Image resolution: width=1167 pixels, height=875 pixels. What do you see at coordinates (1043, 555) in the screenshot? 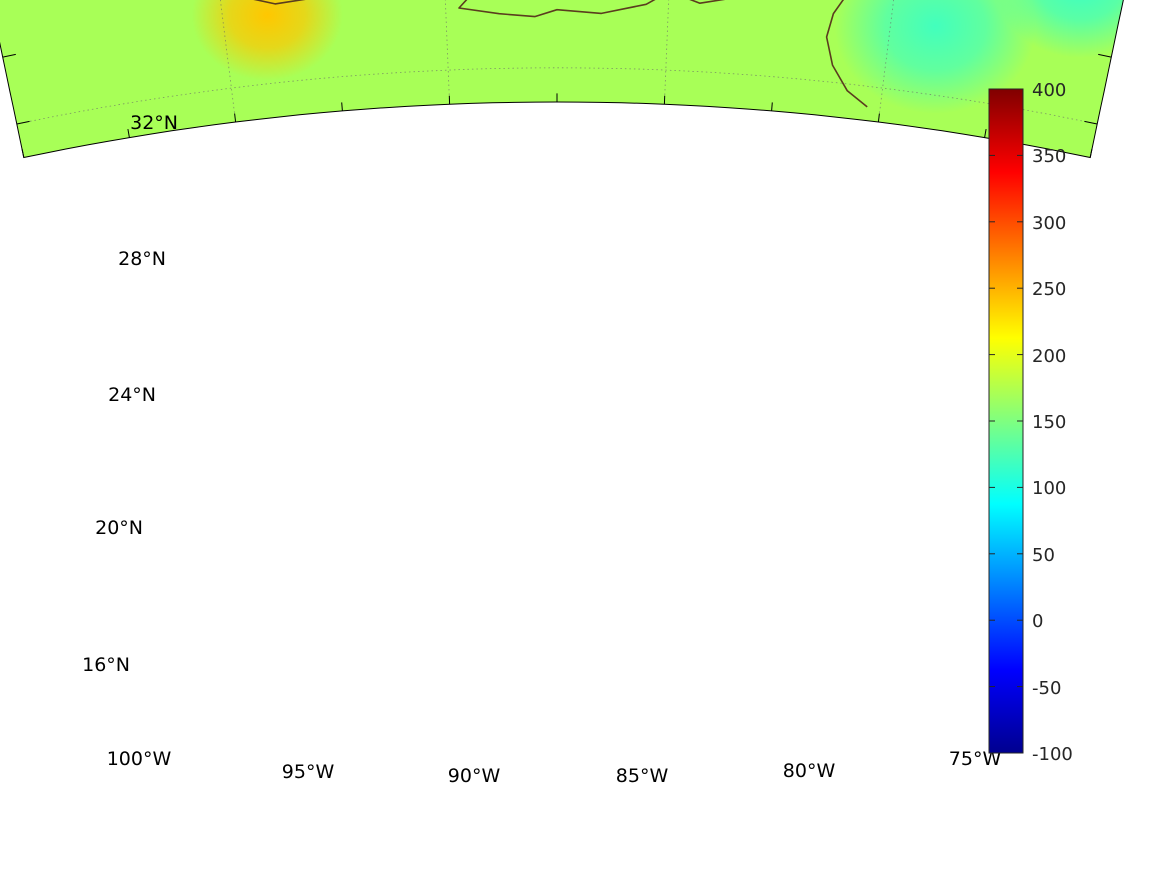
I see `colorbar-label-50: 50` at bounding box center [1043, 555].